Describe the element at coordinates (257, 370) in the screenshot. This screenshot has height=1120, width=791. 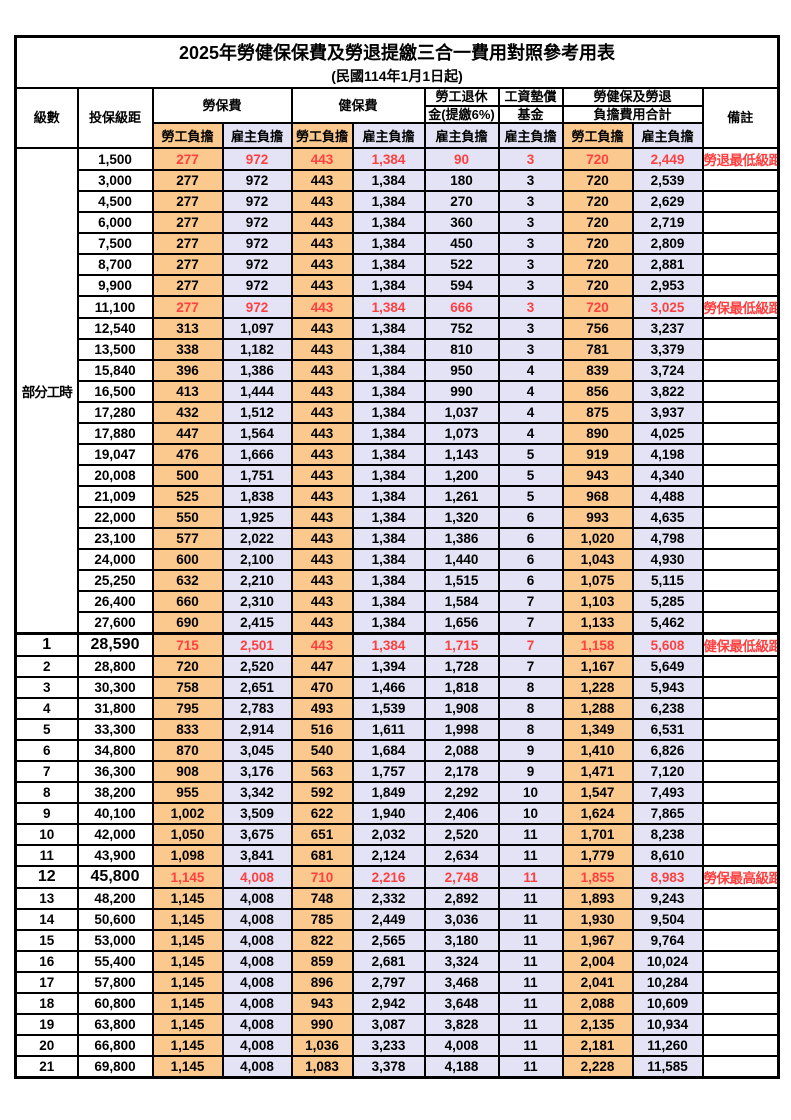
I see `fee-cell: 1,386` at that location.